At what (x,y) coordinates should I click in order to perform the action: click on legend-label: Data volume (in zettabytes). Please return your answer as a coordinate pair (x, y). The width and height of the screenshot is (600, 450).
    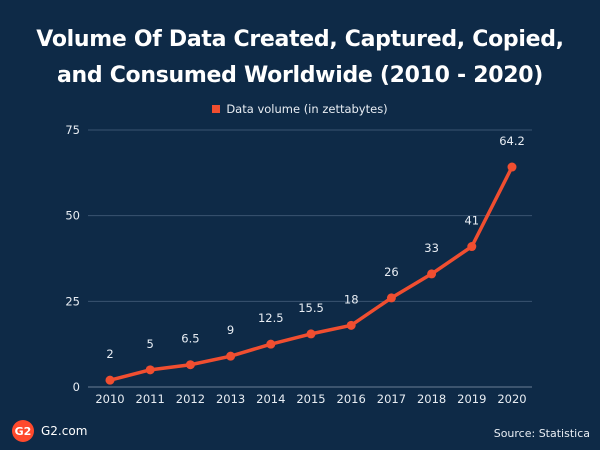
    Looking at the image, I should click on (307, 109).